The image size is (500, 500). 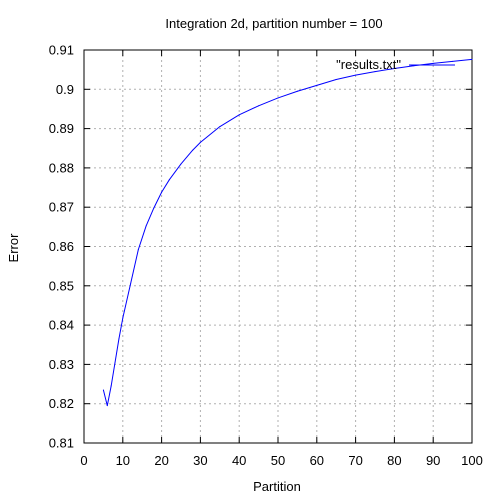 I want to click on x-tick-label: 70, so click(x=355, y=460).